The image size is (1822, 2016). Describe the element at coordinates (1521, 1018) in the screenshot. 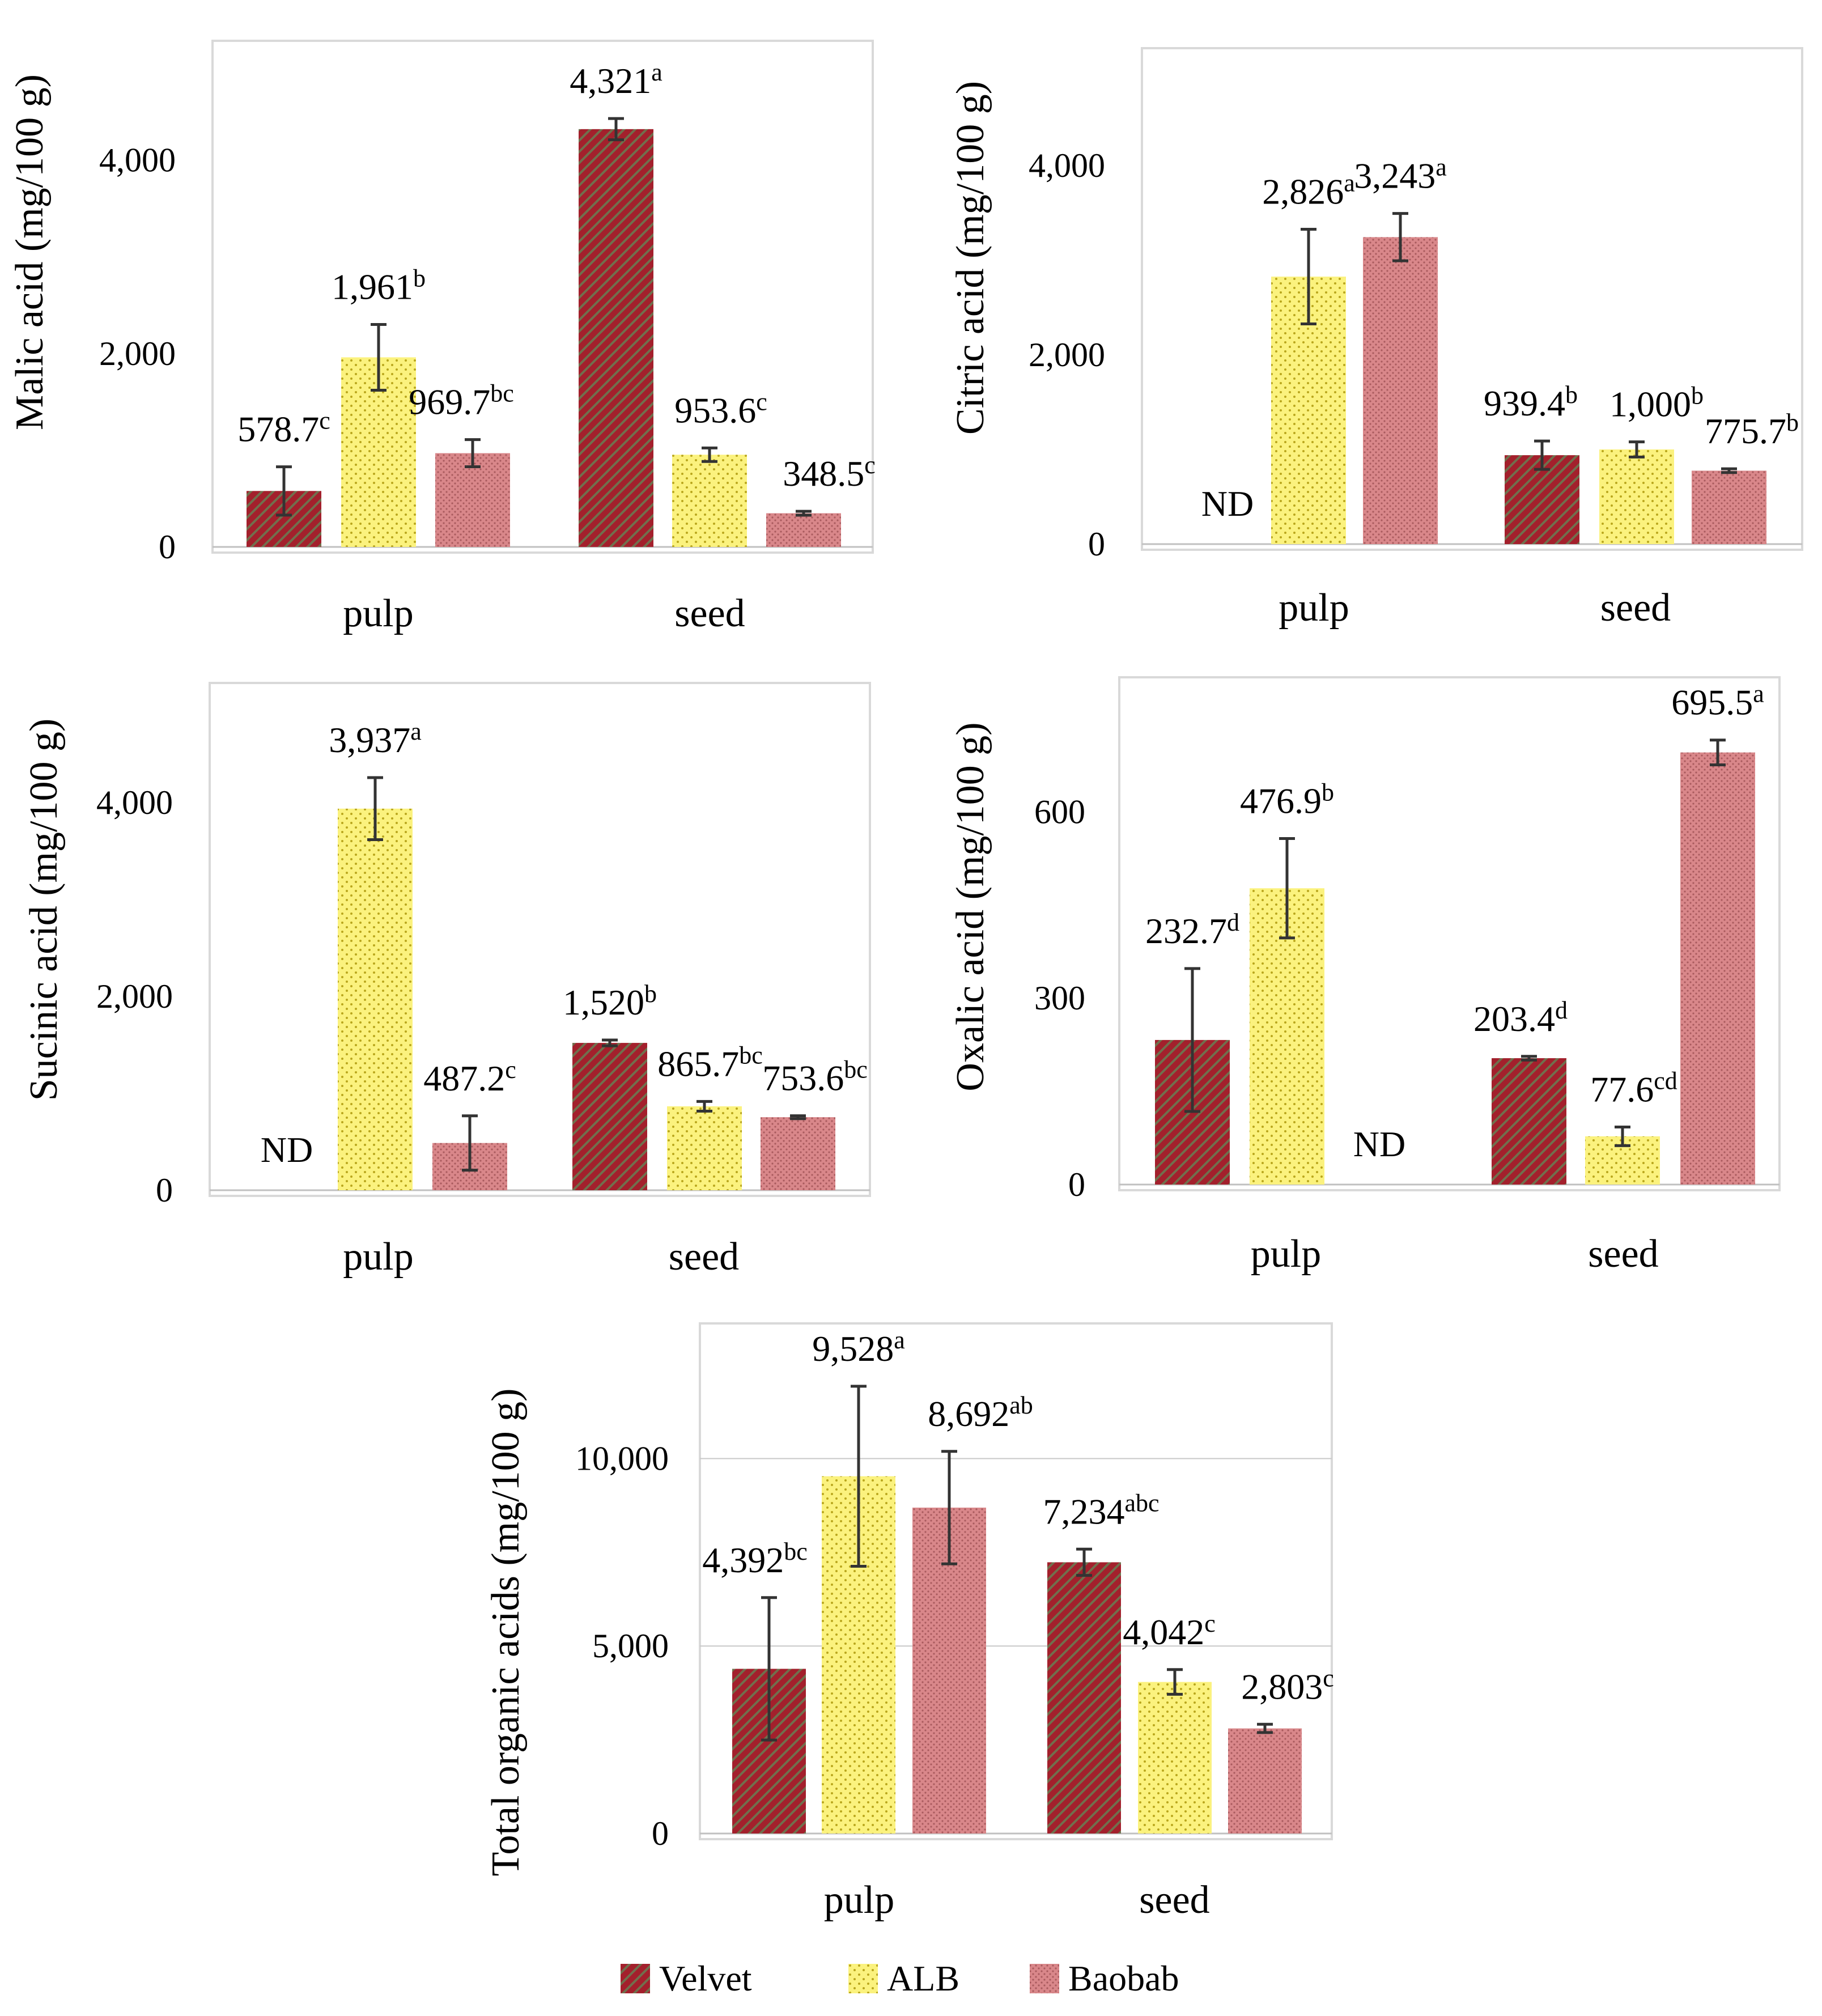

I see `data-label: 203.4d` at that location.